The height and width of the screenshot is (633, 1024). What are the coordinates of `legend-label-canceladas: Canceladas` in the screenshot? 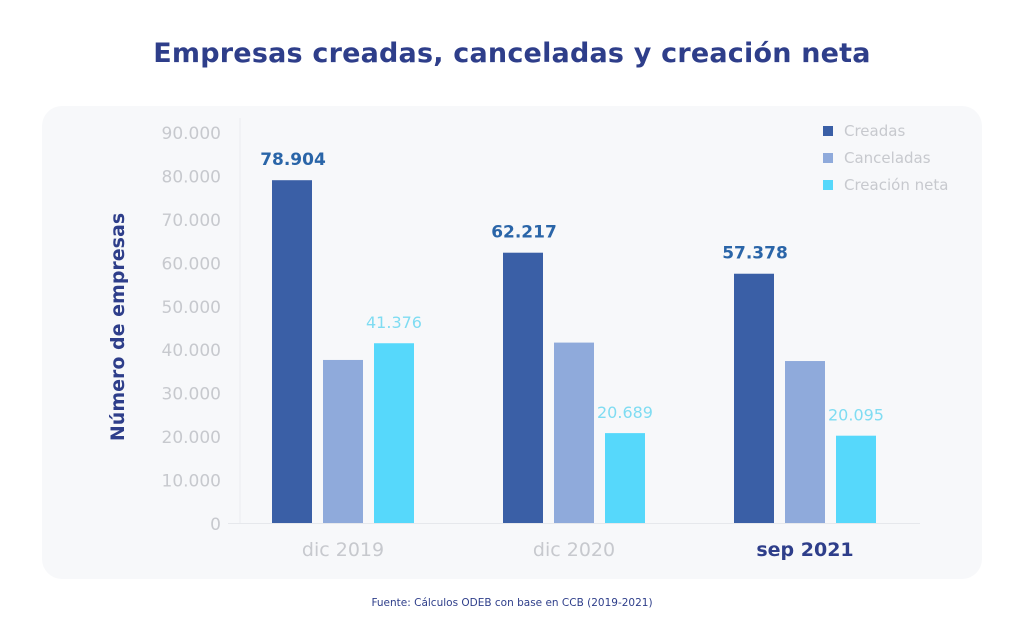 It's located at (887, 158).